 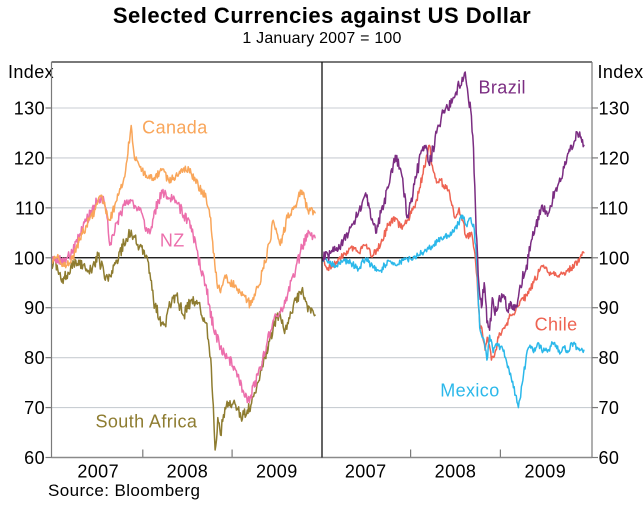 I want to click on series-label-chile: Chile, so click(x=556, y=325).